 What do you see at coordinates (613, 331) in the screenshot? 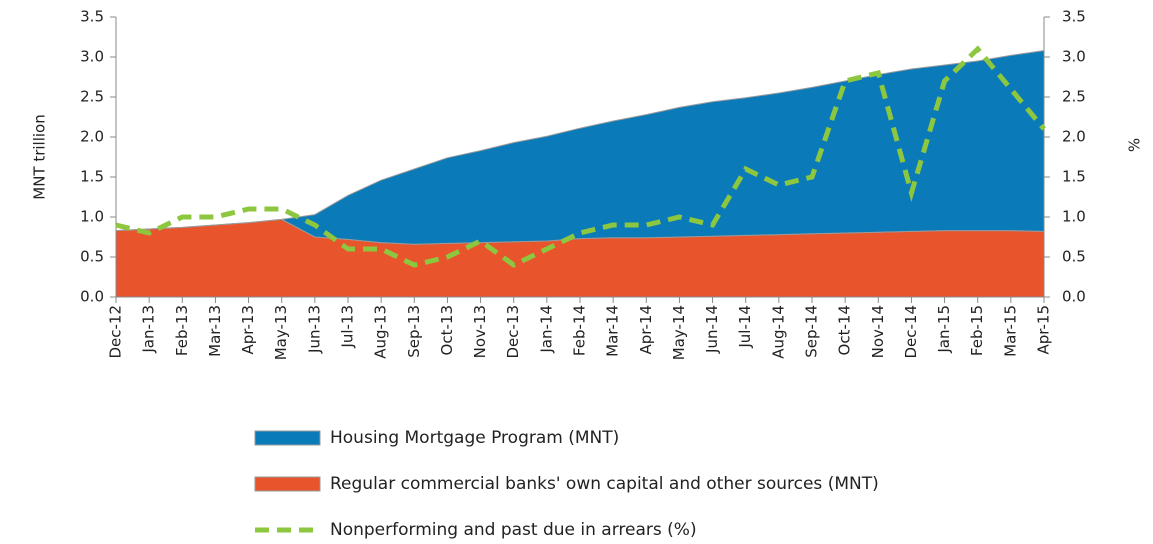
I see `x-tick-label: Mar-14` at bounding box center [613, 331].